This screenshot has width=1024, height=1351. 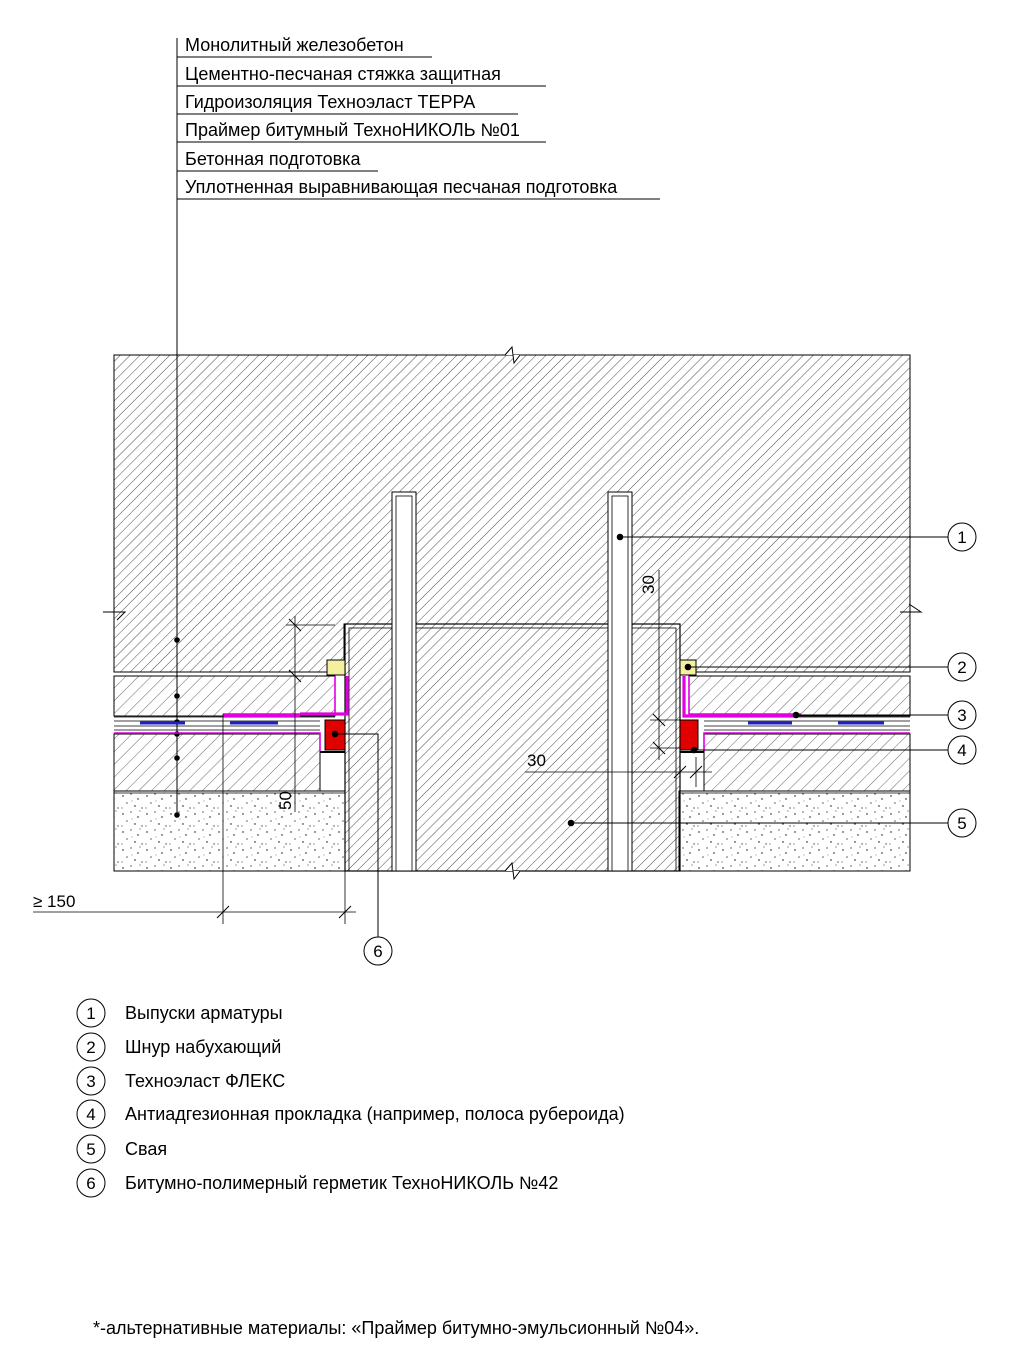 What do you see at coordinates (204, 1013) in the screenshot?
I see `legend-text: Выпуски арматуры` at bounding box center [204, 1013].